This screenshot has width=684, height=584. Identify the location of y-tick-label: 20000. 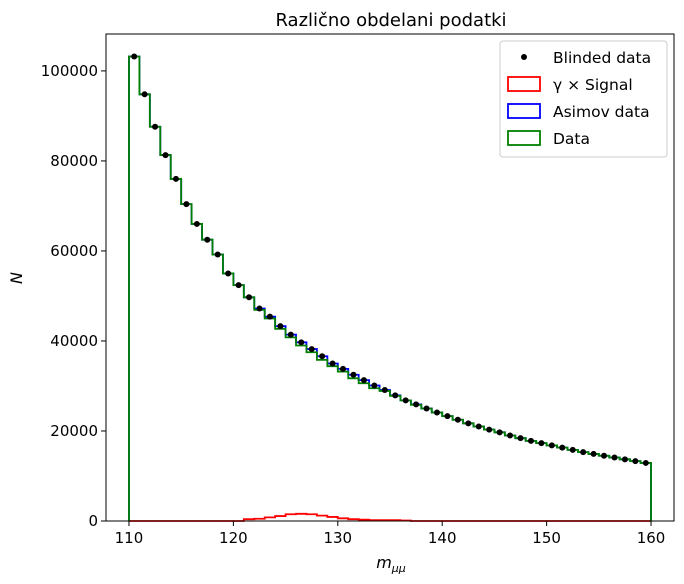
(74, 431).